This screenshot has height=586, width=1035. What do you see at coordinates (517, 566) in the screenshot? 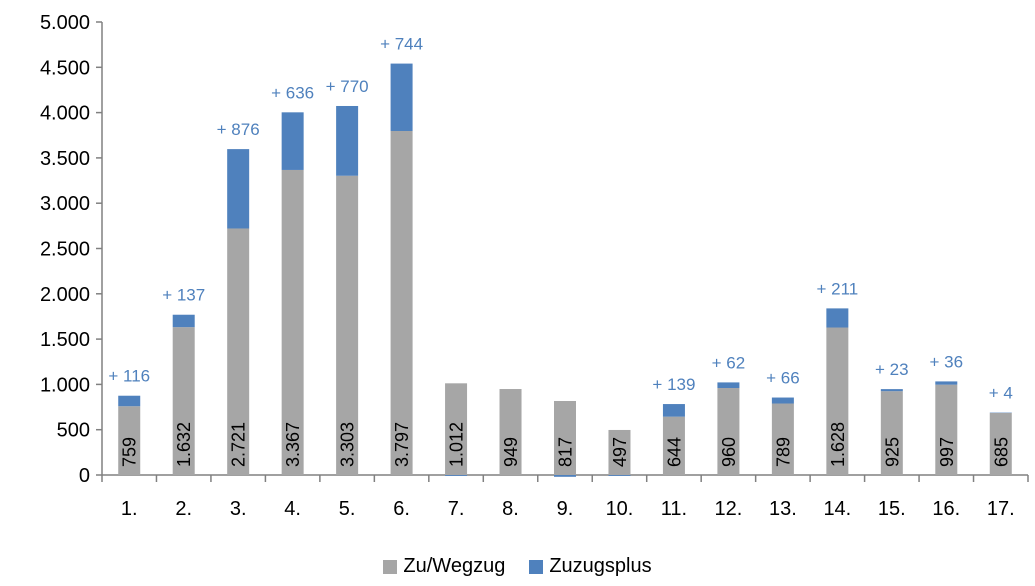
I see `legend: Zu/Wegzug Zuzugsplus` at bounding box center [517, 566].